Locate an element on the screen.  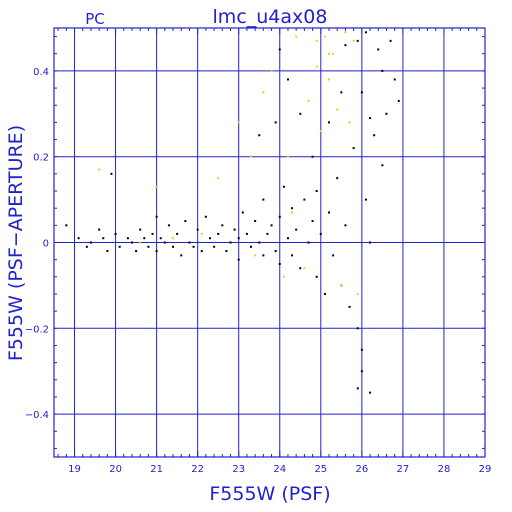
x-tick-label: 19 is located at coordinates (74, 469).